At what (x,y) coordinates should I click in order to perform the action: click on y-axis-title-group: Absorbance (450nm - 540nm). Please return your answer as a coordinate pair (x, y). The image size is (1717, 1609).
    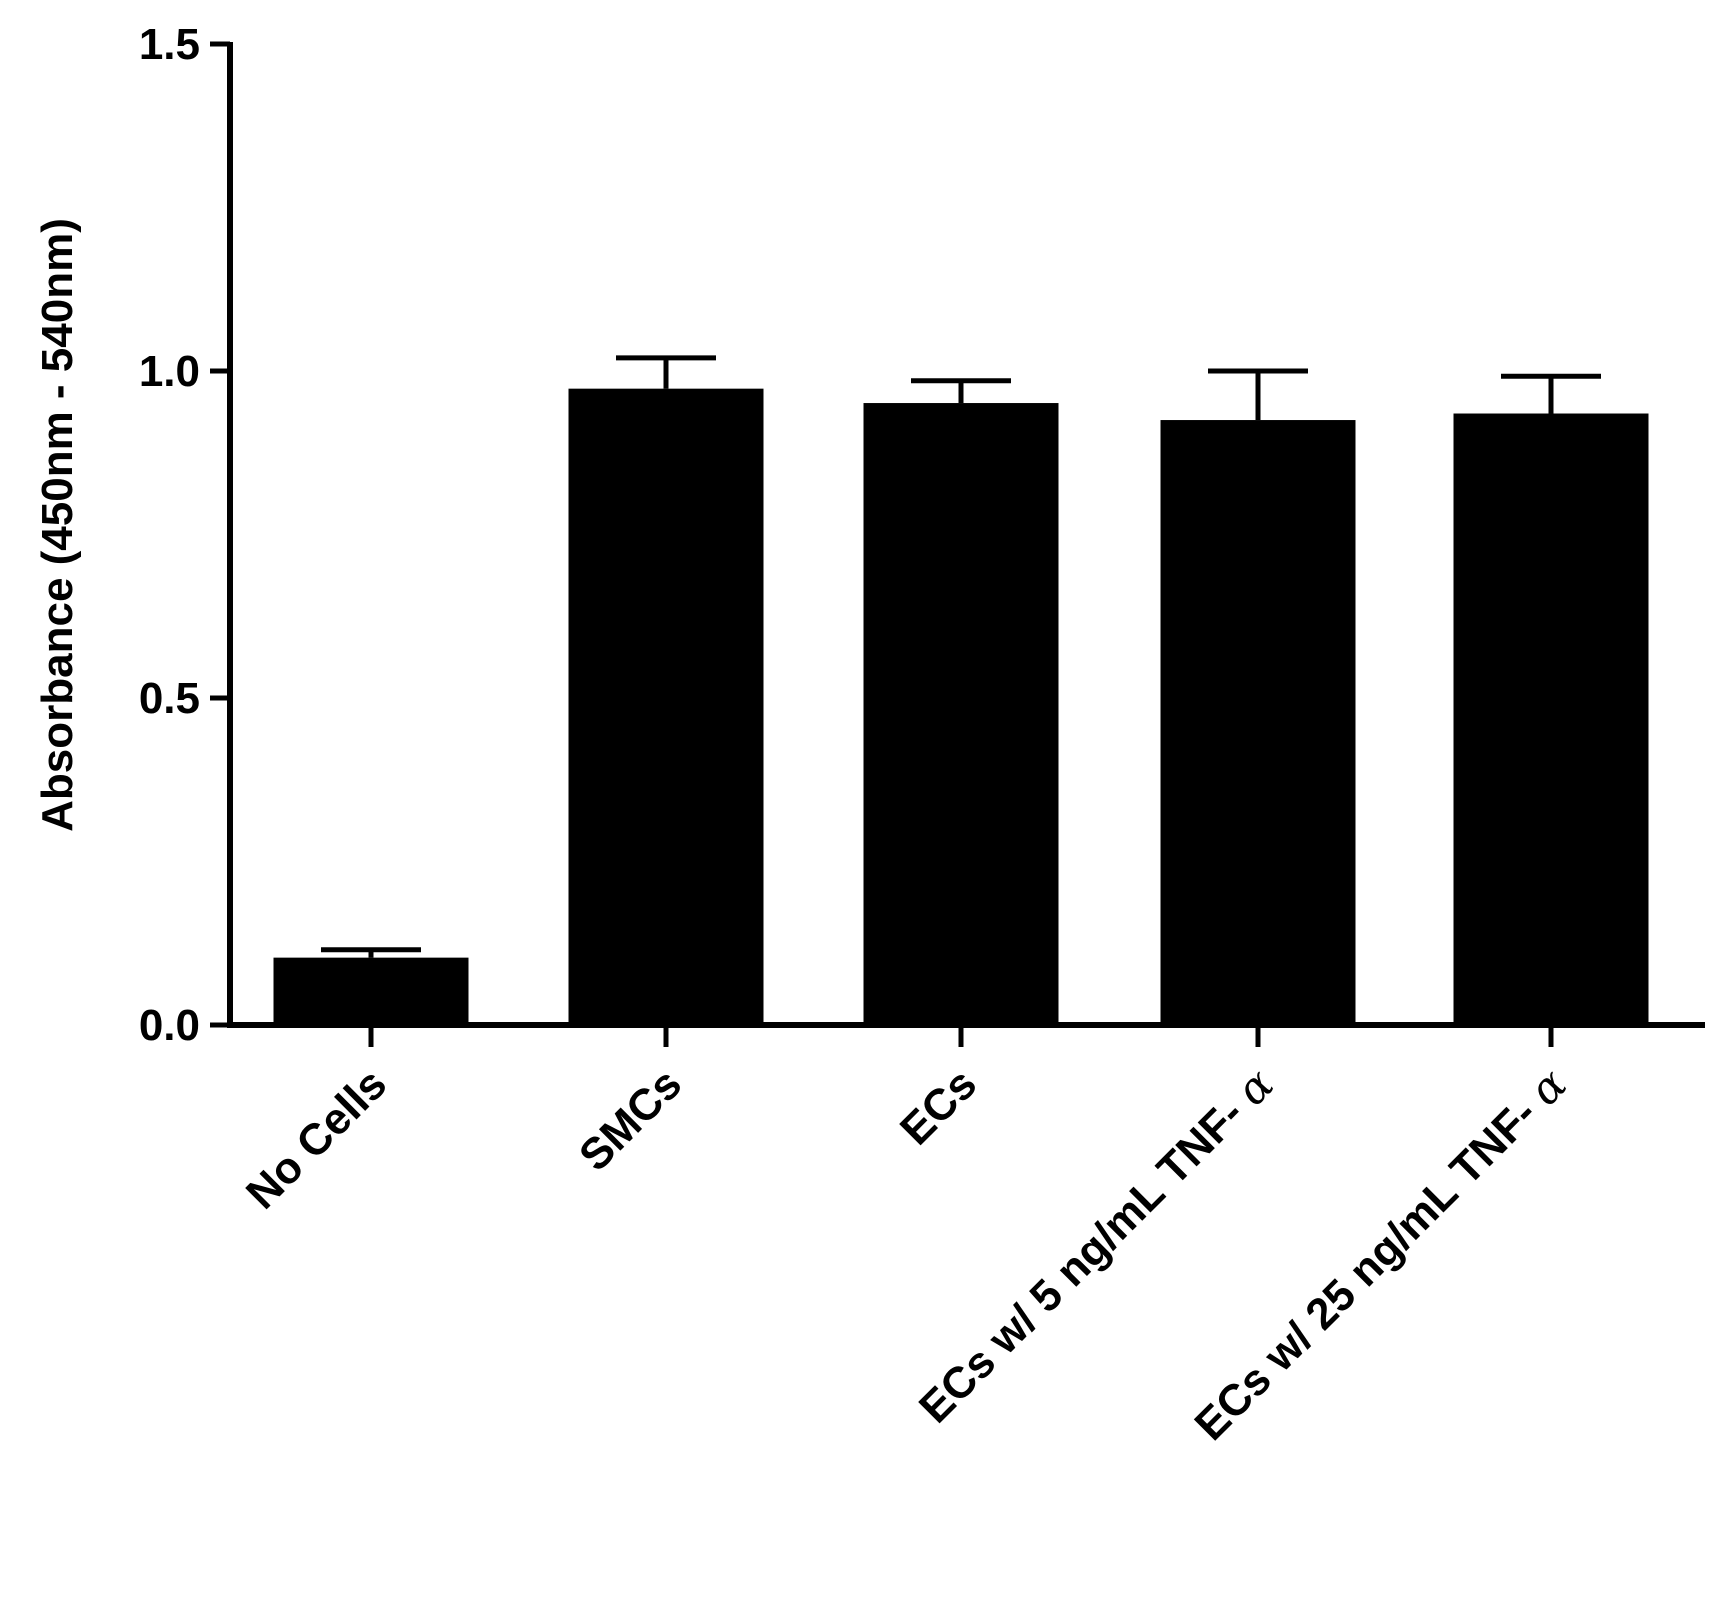
    Looking at the image, I should click on (57, 525).